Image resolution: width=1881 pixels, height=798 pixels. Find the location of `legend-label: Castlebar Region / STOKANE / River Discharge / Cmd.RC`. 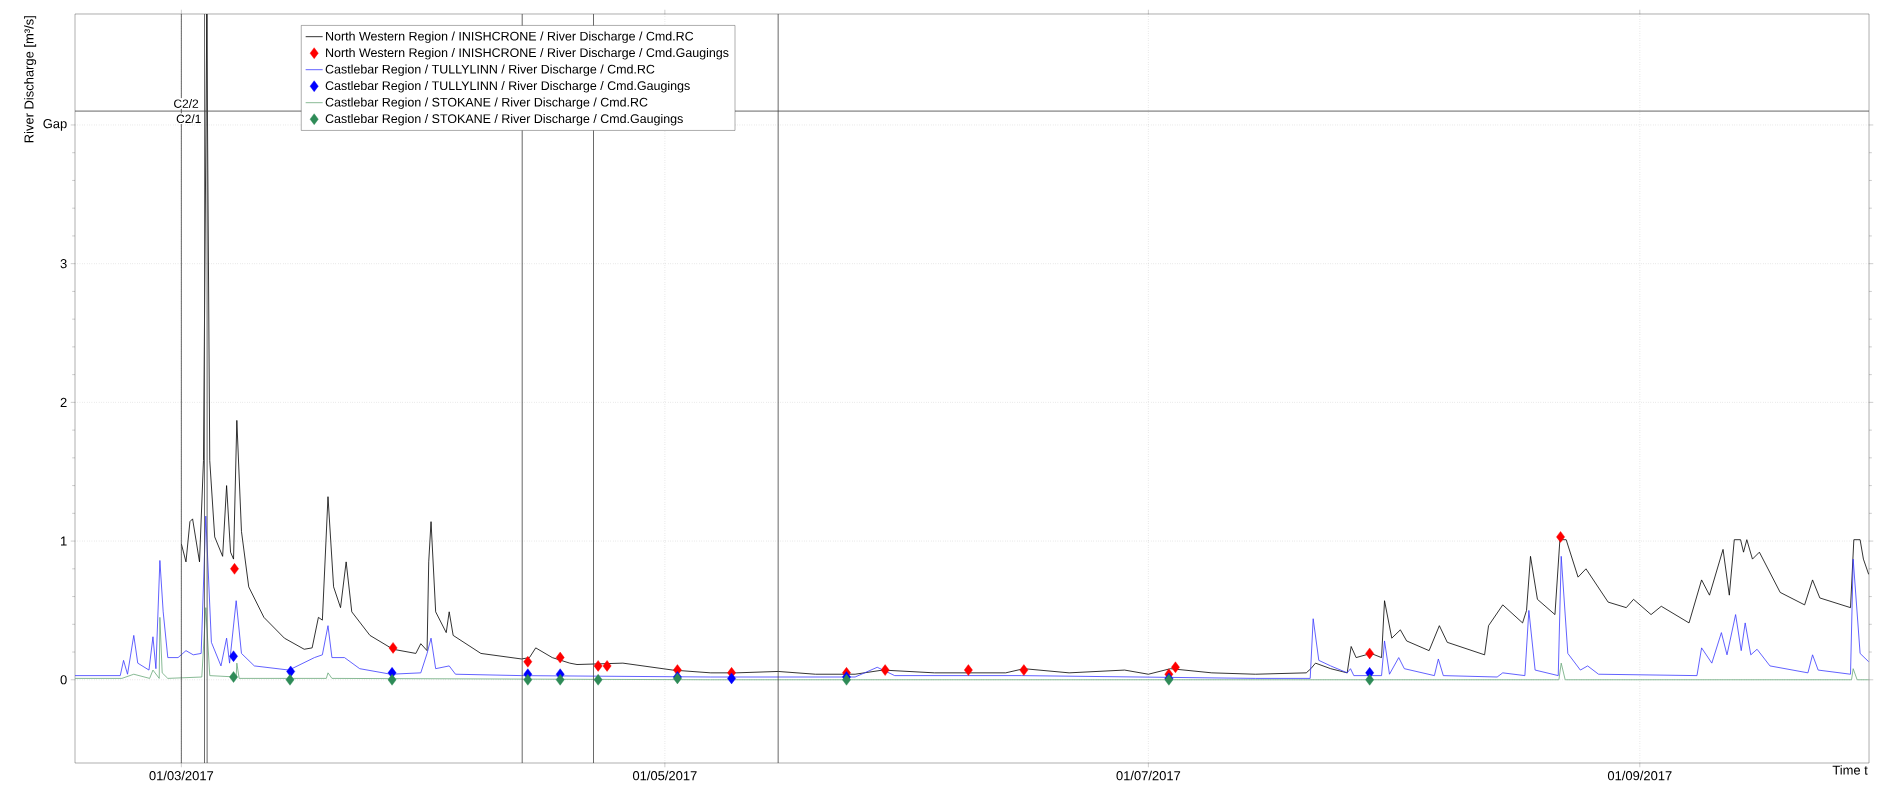

legend-label: Castlebar Region / STOKANE / River Discharge / Cmd.RC is located at coordinates (486, 103).